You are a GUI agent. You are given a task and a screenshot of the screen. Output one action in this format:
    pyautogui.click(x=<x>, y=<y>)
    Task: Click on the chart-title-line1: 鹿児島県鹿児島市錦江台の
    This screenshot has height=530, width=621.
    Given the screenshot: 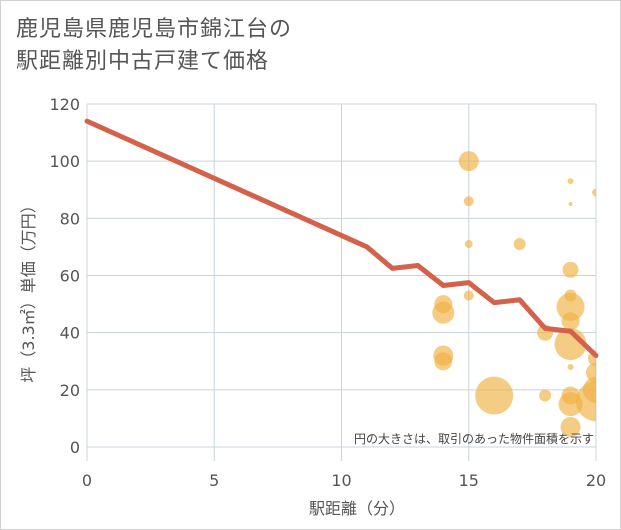 What is the action you would take?
    pyautogui.click(x=154, y=29)
    